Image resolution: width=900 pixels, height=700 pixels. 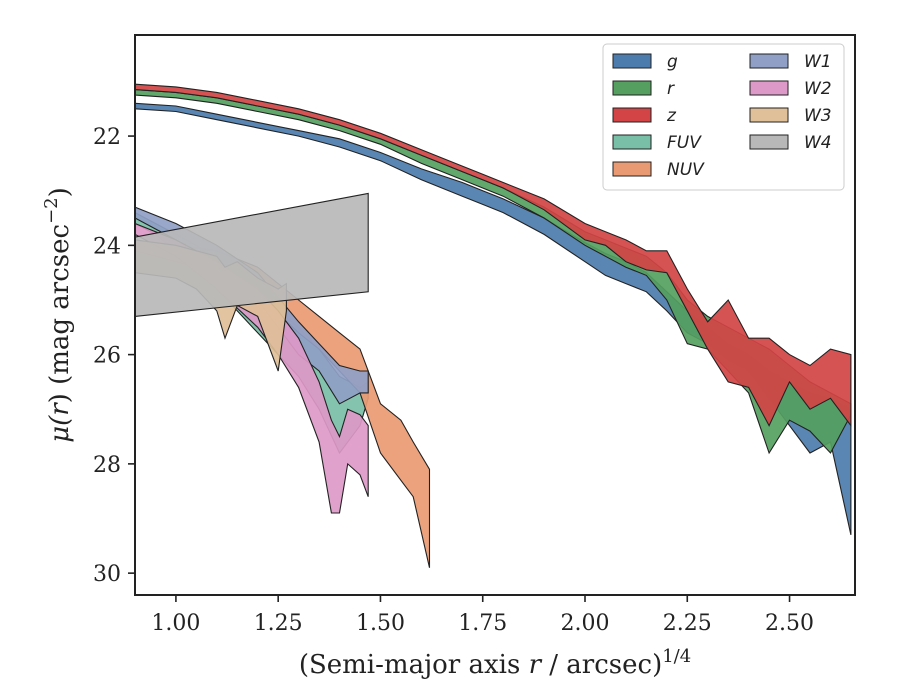 I want to click on legend-swatch-nuv, so click(x=632, y=169).